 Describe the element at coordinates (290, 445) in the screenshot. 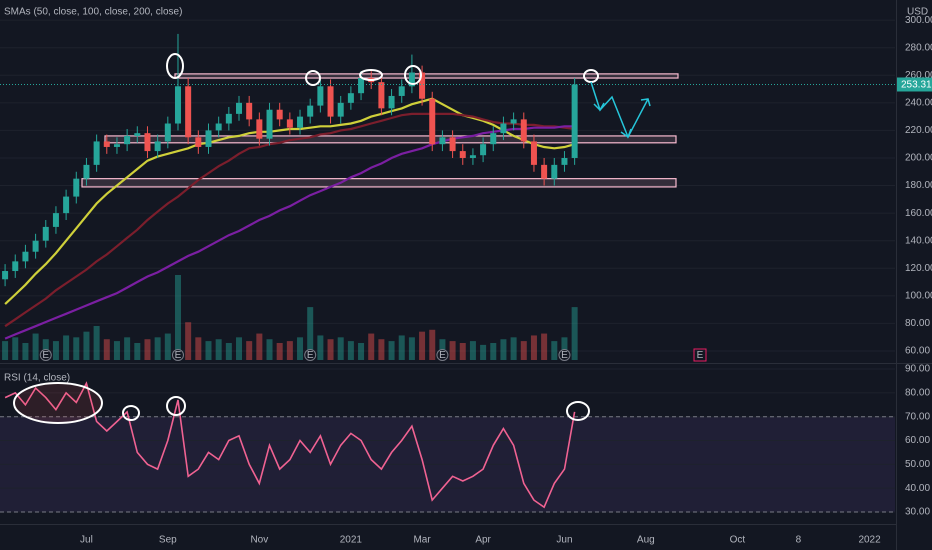

I see `rsi-line` at that location.